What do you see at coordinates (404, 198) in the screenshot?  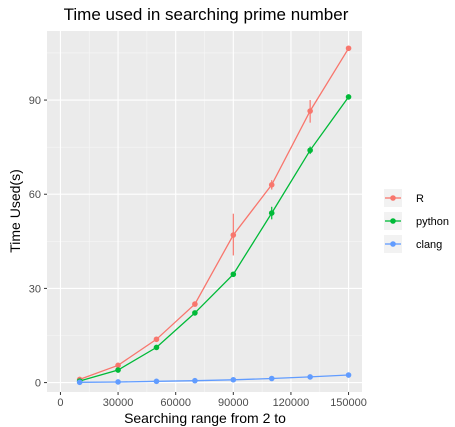 I see `legend-item-R: R` at bounding box center [404, 198].